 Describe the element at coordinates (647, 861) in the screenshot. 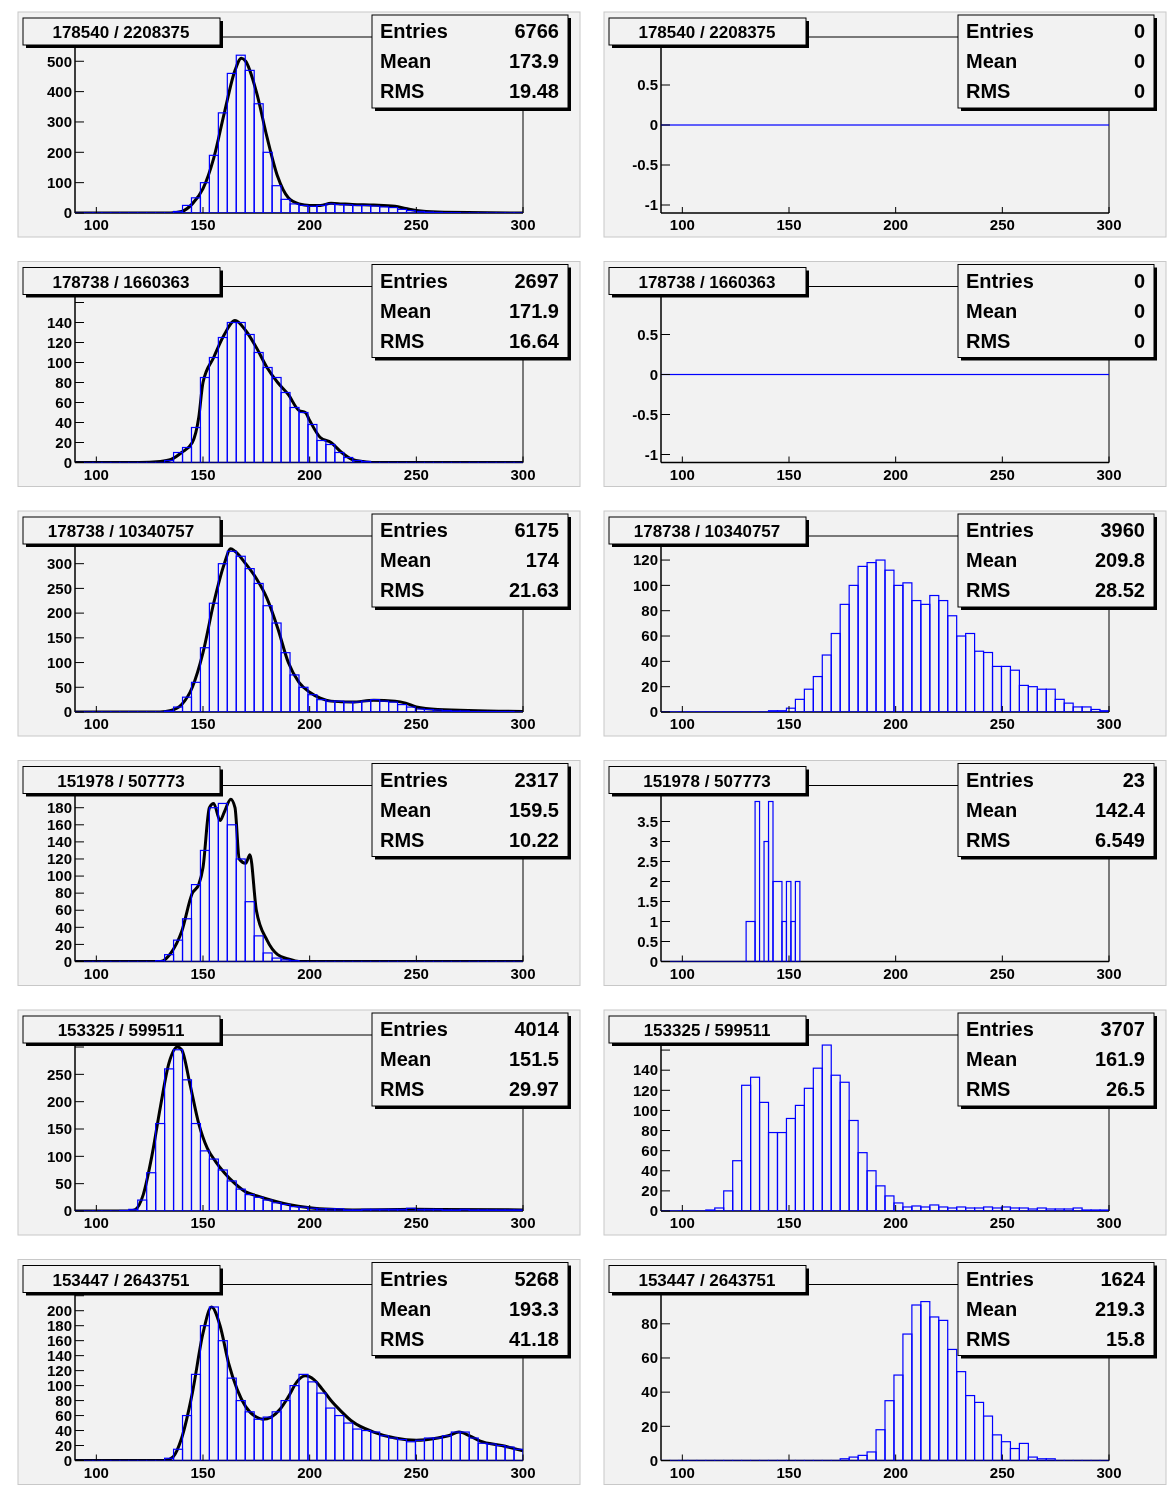

I see `y-tick-label: 2.5` at that location.